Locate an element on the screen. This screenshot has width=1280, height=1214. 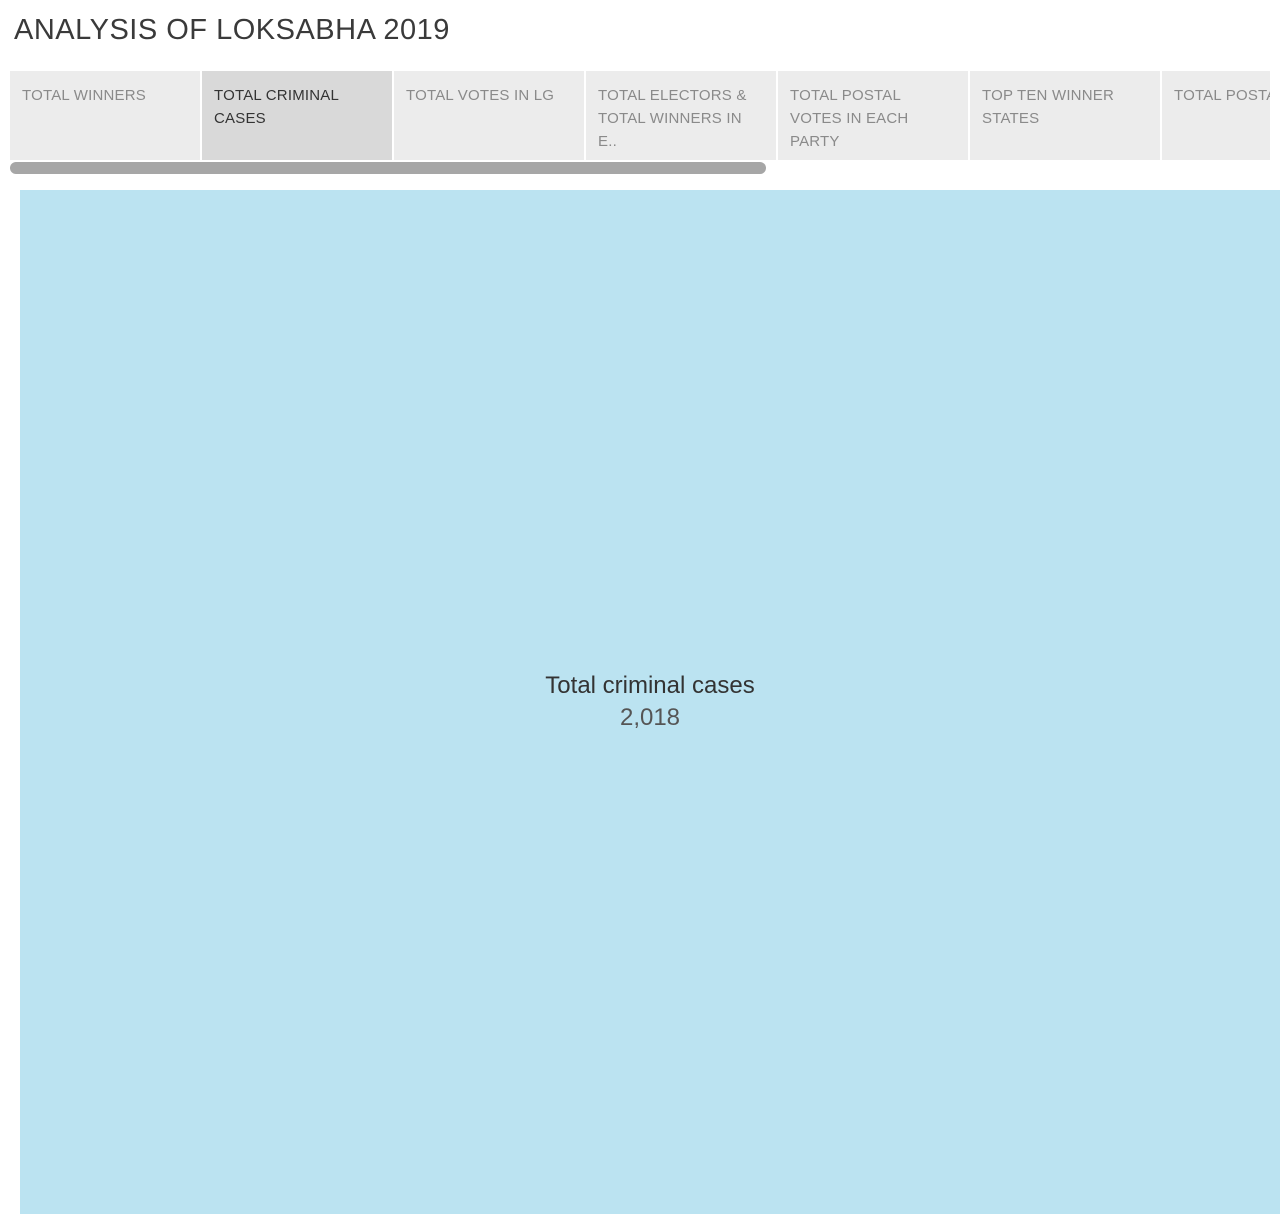
tab-label: TOTAL ELECTORS & TOTAL WINNERS IN E.. is located at coordinates (672, 118).